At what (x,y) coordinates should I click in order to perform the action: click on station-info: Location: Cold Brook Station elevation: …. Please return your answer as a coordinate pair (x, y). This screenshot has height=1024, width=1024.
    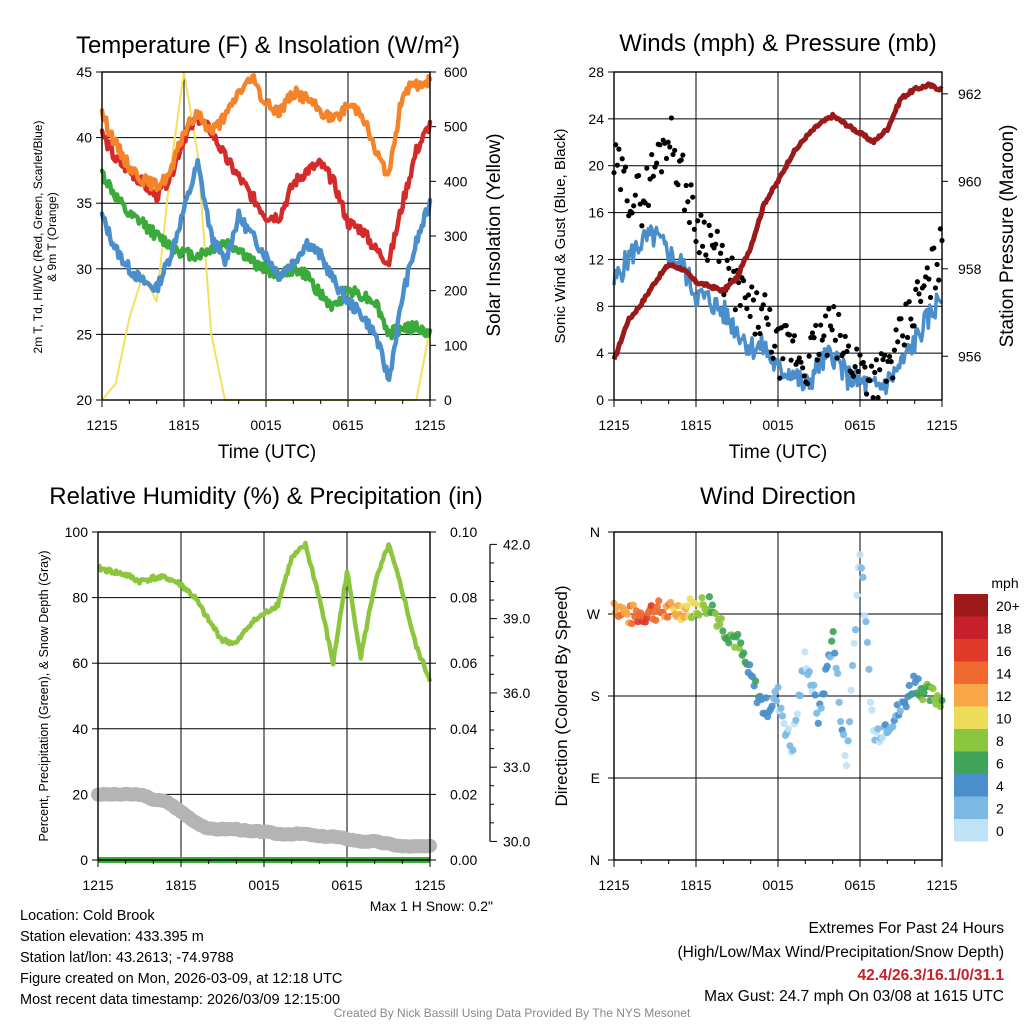
    Looking at the image, I should click on (181, 958).